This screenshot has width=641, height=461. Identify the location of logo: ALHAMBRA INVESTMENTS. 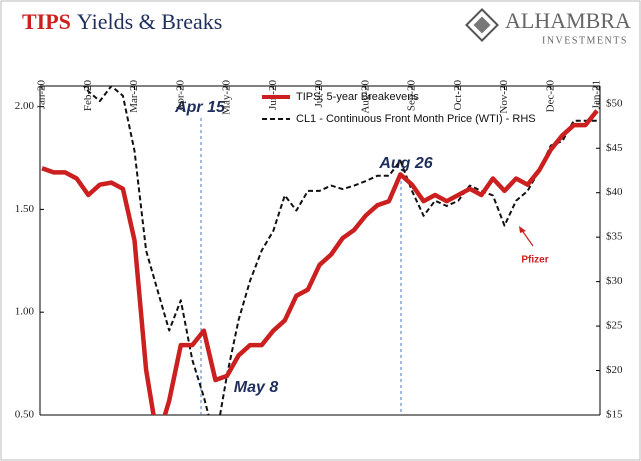
(548, 27).